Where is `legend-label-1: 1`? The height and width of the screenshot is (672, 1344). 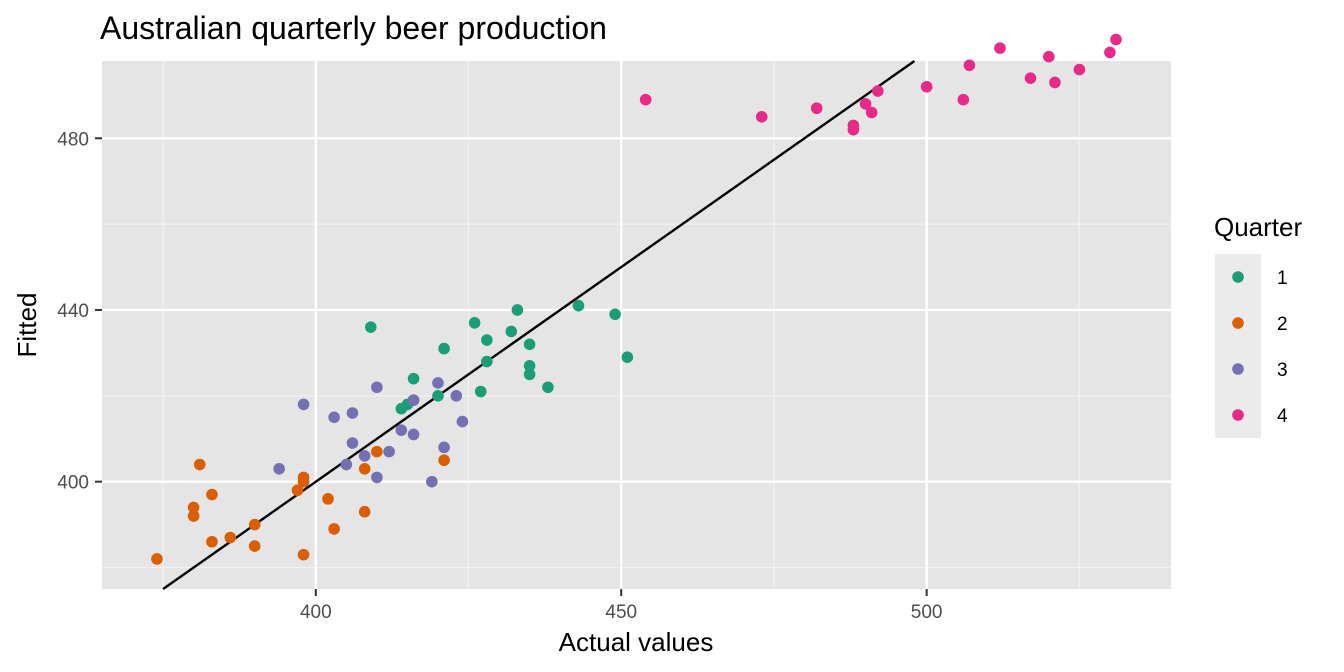
legend-label-1: 1 is located at coordinates (1282, 278).